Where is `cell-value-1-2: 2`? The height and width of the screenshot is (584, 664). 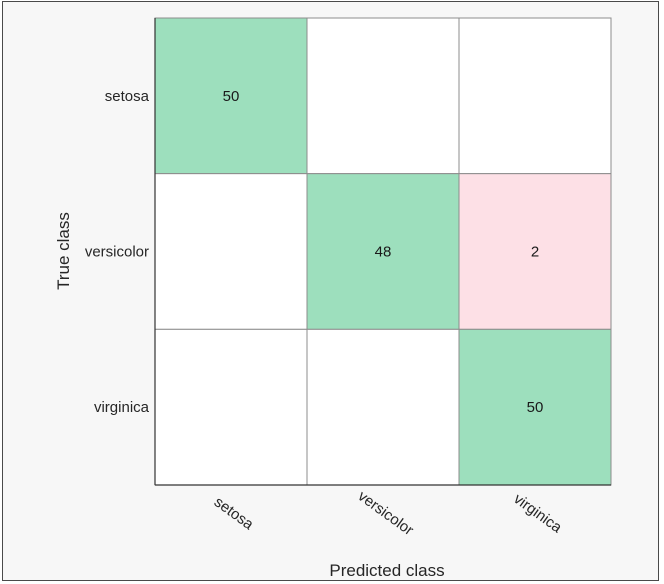 cell-value-1-2: 2 is located at coordinates (535, 252).